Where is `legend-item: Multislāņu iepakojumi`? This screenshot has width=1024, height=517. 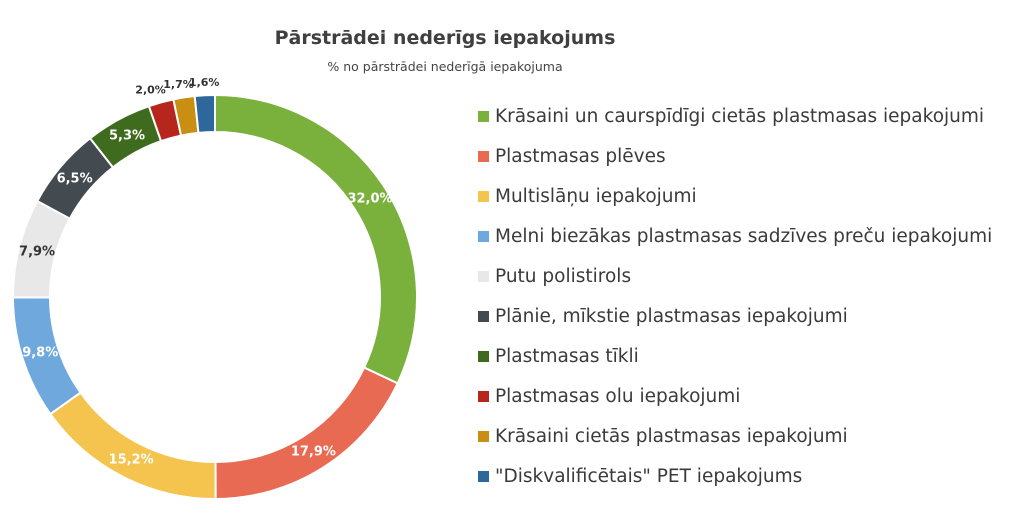 legend-item: Multislāņu iepakojumi is located at coordinates (735, 196).